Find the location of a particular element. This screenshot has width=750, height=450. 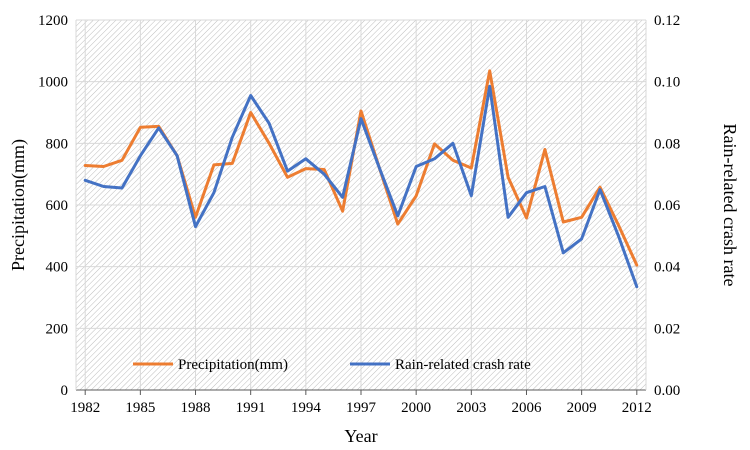

y-right-tick-label: 0.10 is located at coordinates (667, 83).